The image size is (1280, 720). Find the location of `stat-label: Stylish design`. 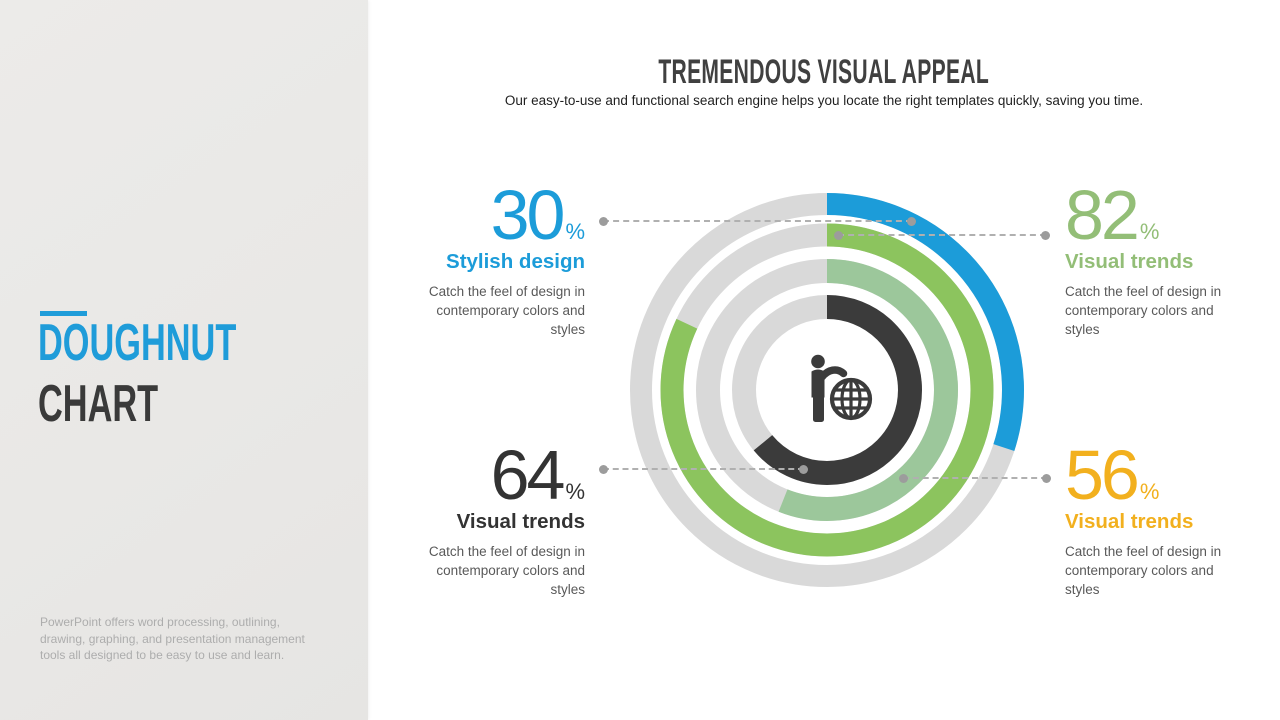

stat-label: Stylish design is located at coordinates (515, 261).